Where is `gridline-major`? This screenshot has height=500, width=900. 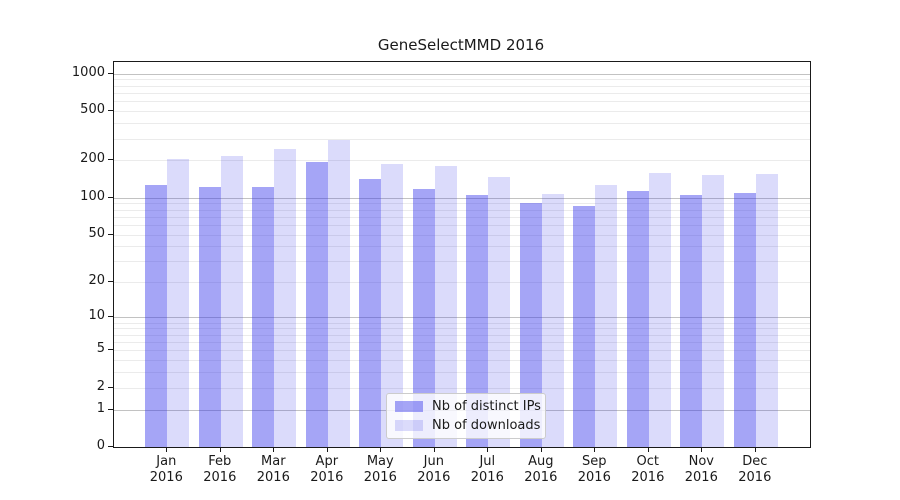
gridline-major is located at coordinates (462, 318).